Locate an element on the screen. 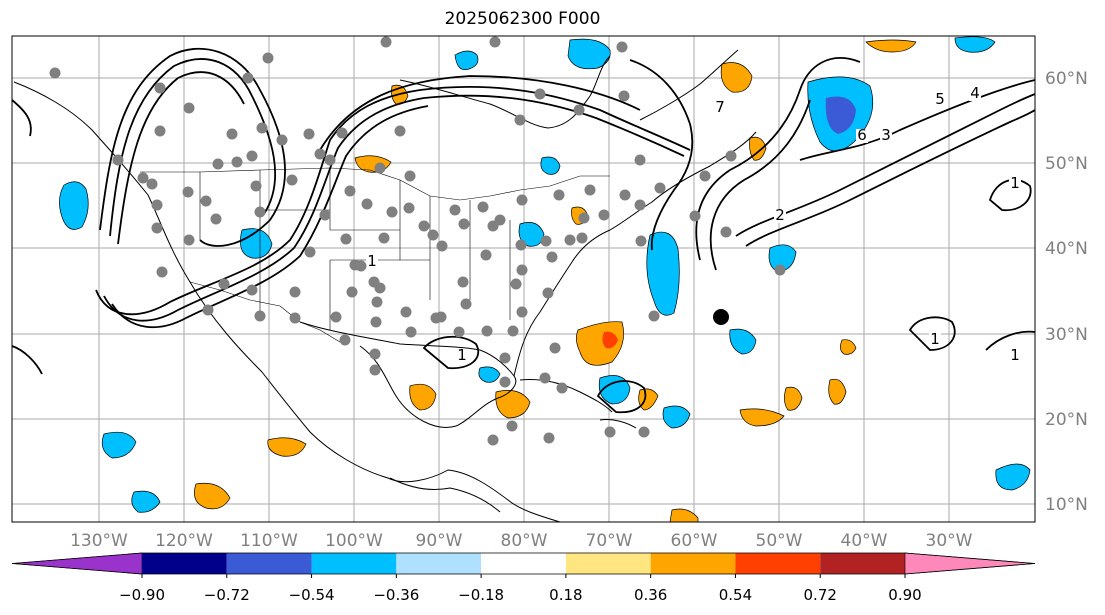 This screenshot has width=1105, height=615. longitude-label: 80°W is located at coordinates (524, 541).